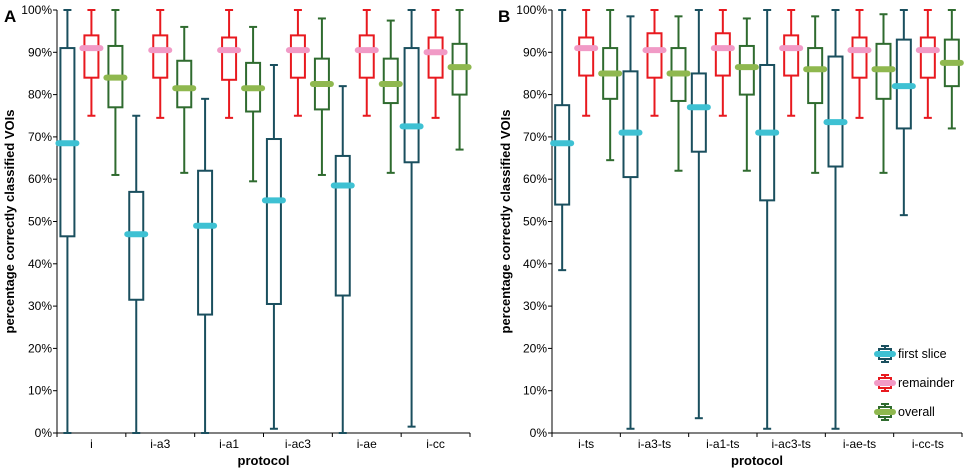 The image size is (965, 473). I want to click on legend-item: overall, so click(904, 412).